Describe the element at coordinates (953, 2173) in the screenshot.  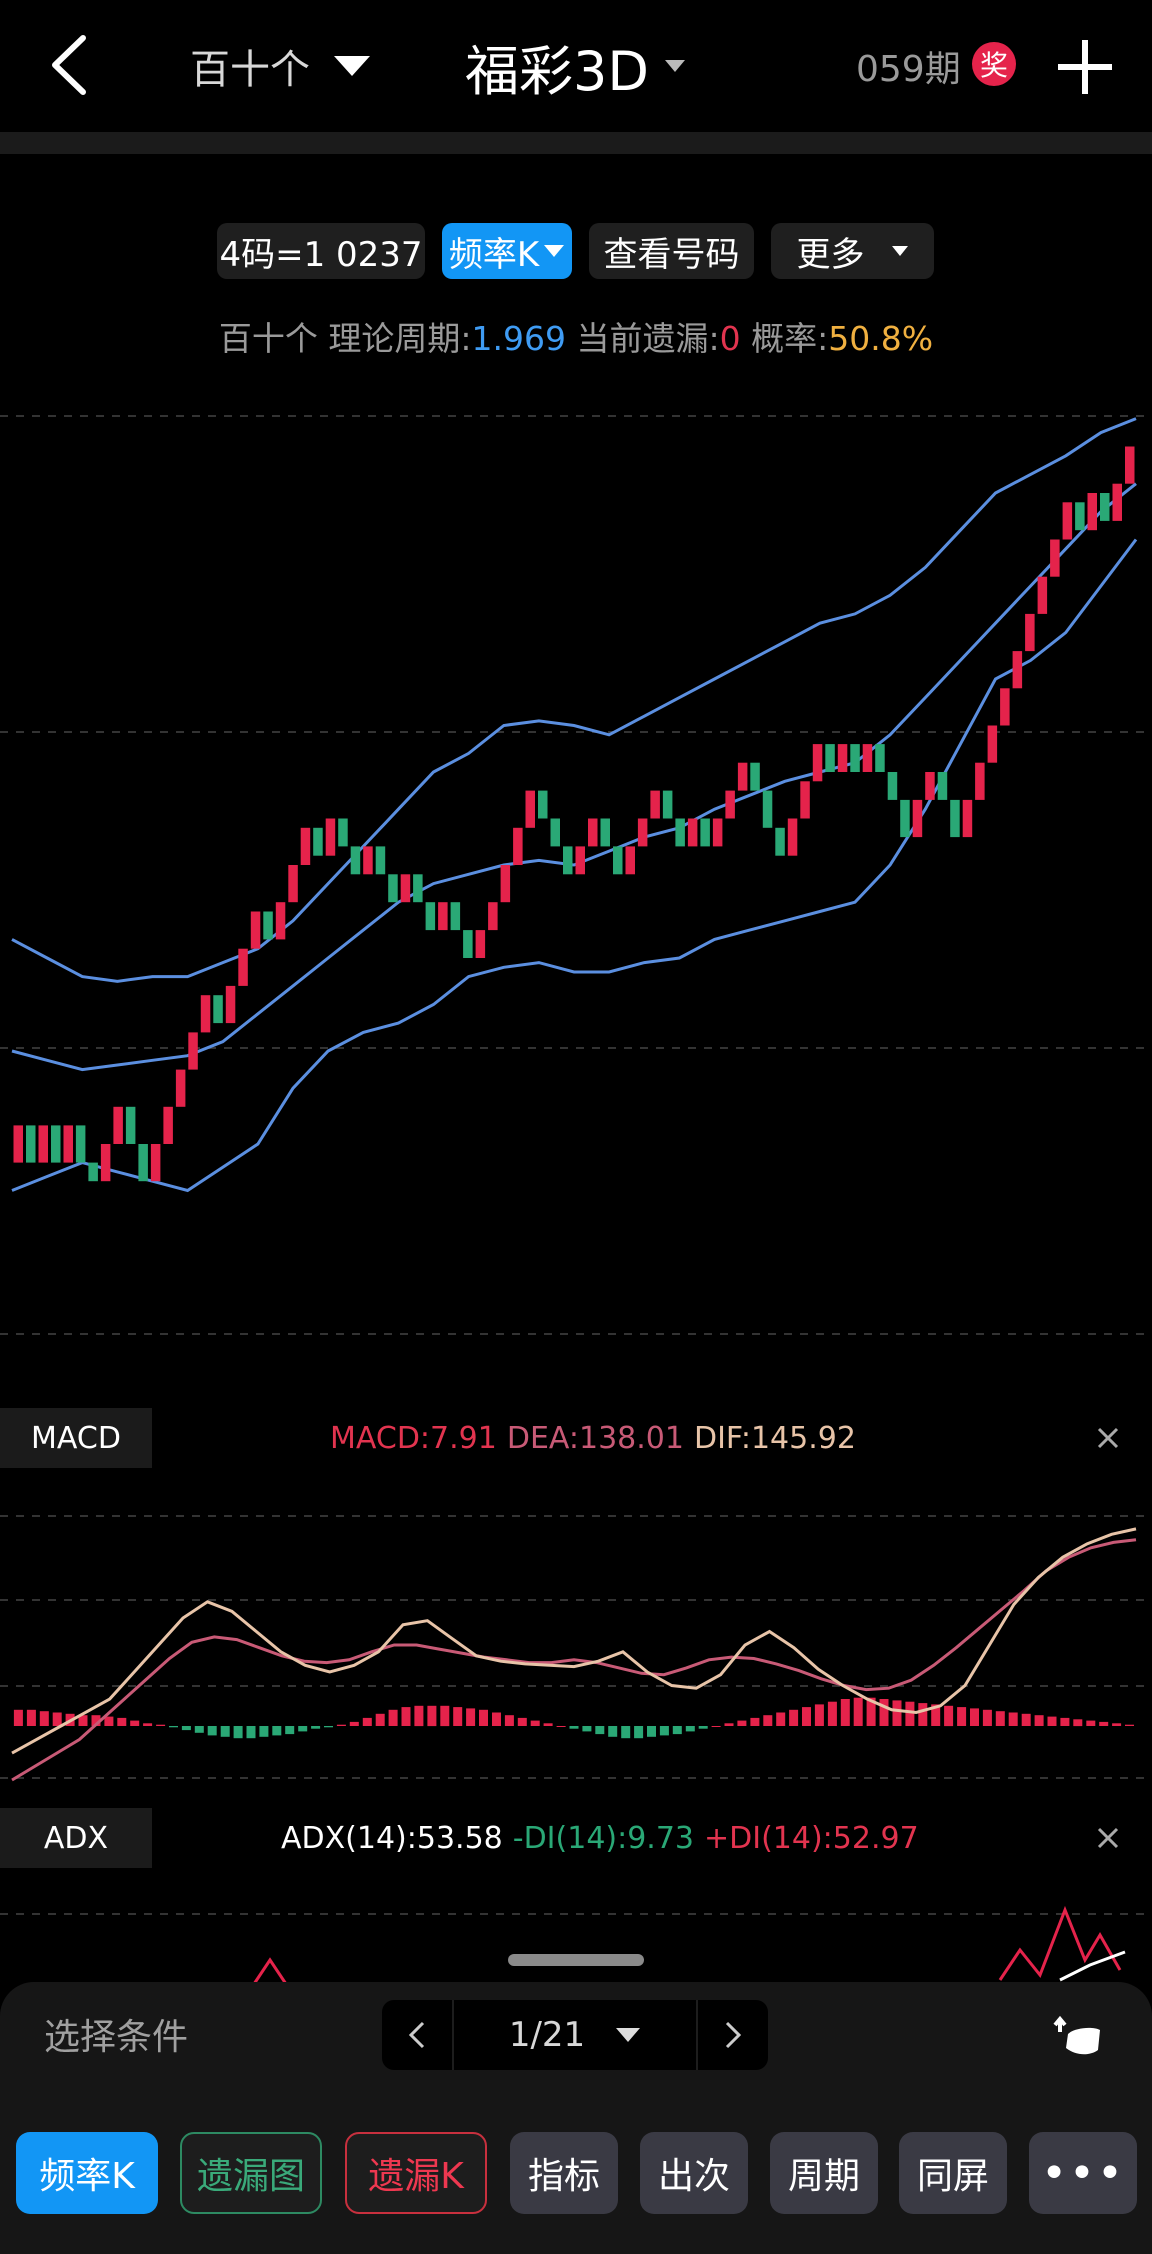
I see `tab-split-screen: 同屏` at that location.